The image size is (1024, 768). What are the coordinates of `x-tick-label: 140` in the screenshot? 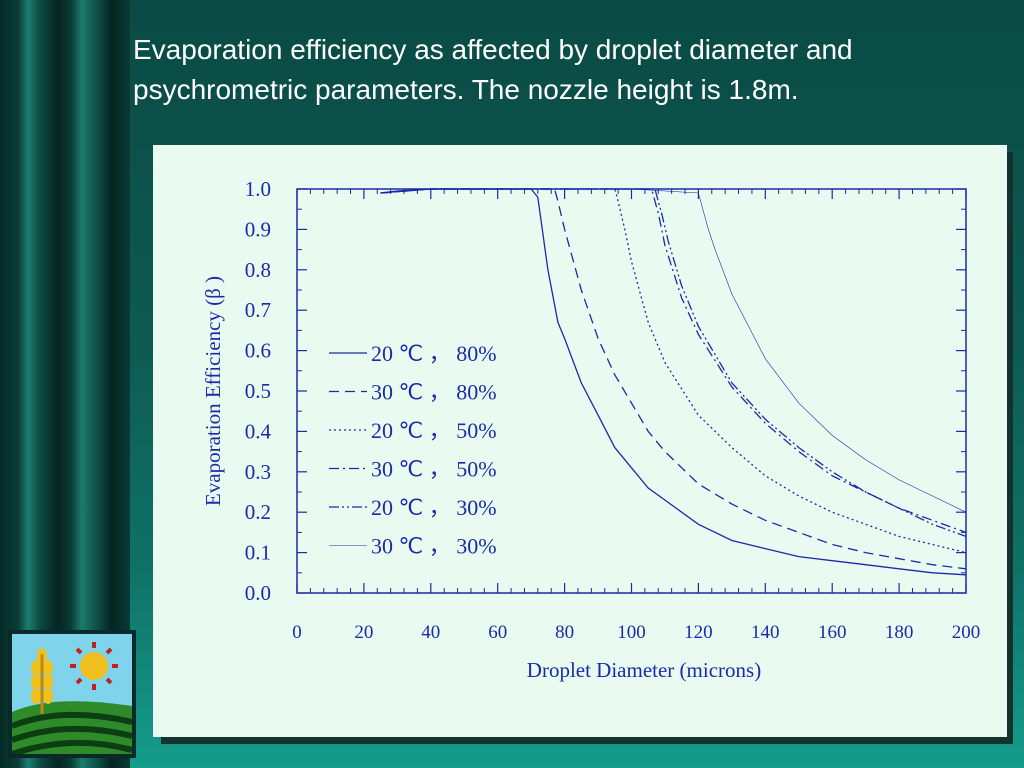 It's located at (765, 632).